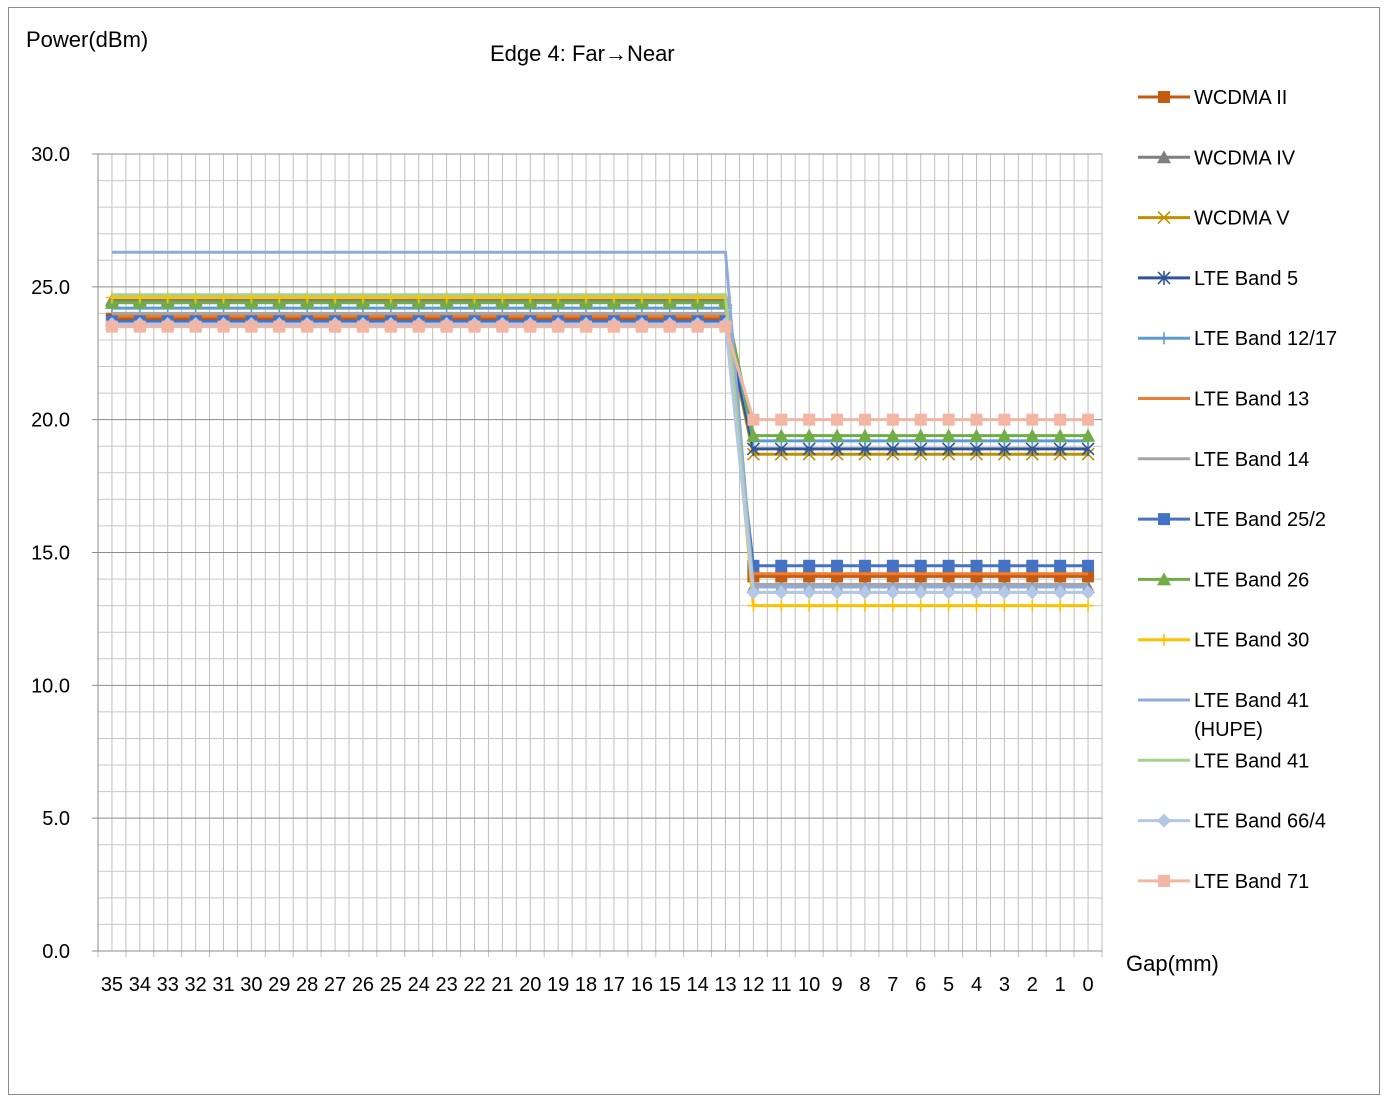  Describe the element at coordinates (391, 985) in the screenshot. I see `x-tick-label: 25` at that location.